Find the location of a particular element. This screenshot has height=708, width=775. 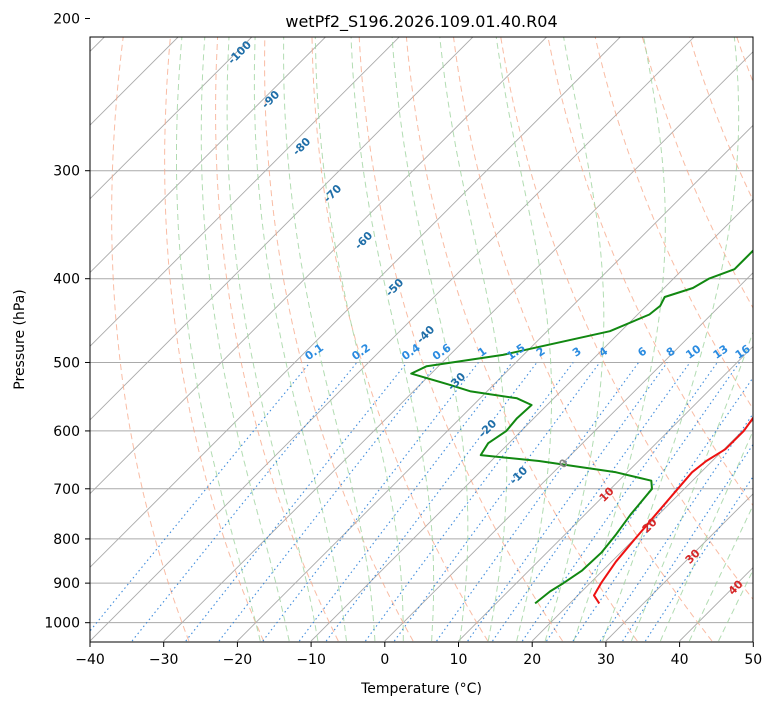

mixing-ratio-label: 13 is located at coordinates (721, 351).